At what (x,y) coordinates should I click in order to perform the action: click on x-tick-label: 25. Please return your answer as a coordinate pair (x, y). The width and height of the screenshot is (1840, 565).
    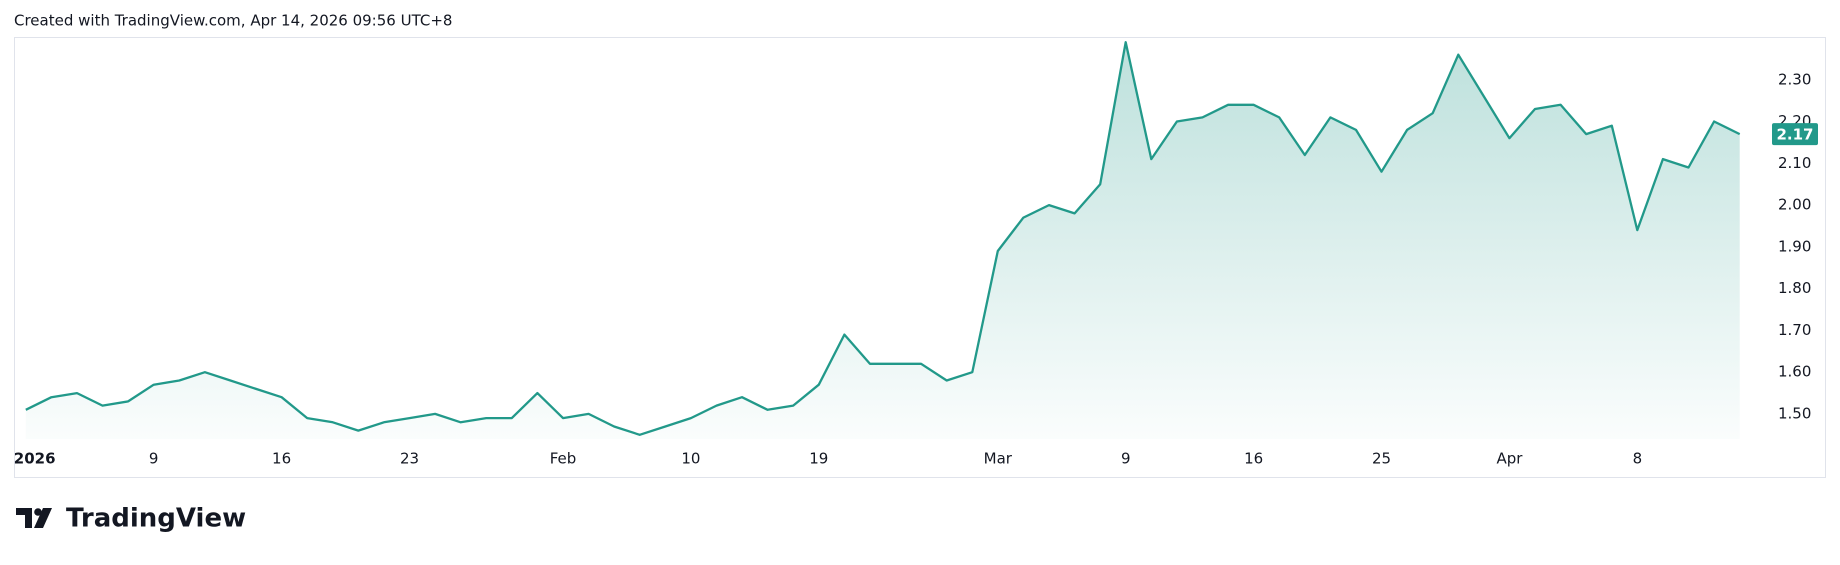
    Looking at the image, I should click on (1381, 459).